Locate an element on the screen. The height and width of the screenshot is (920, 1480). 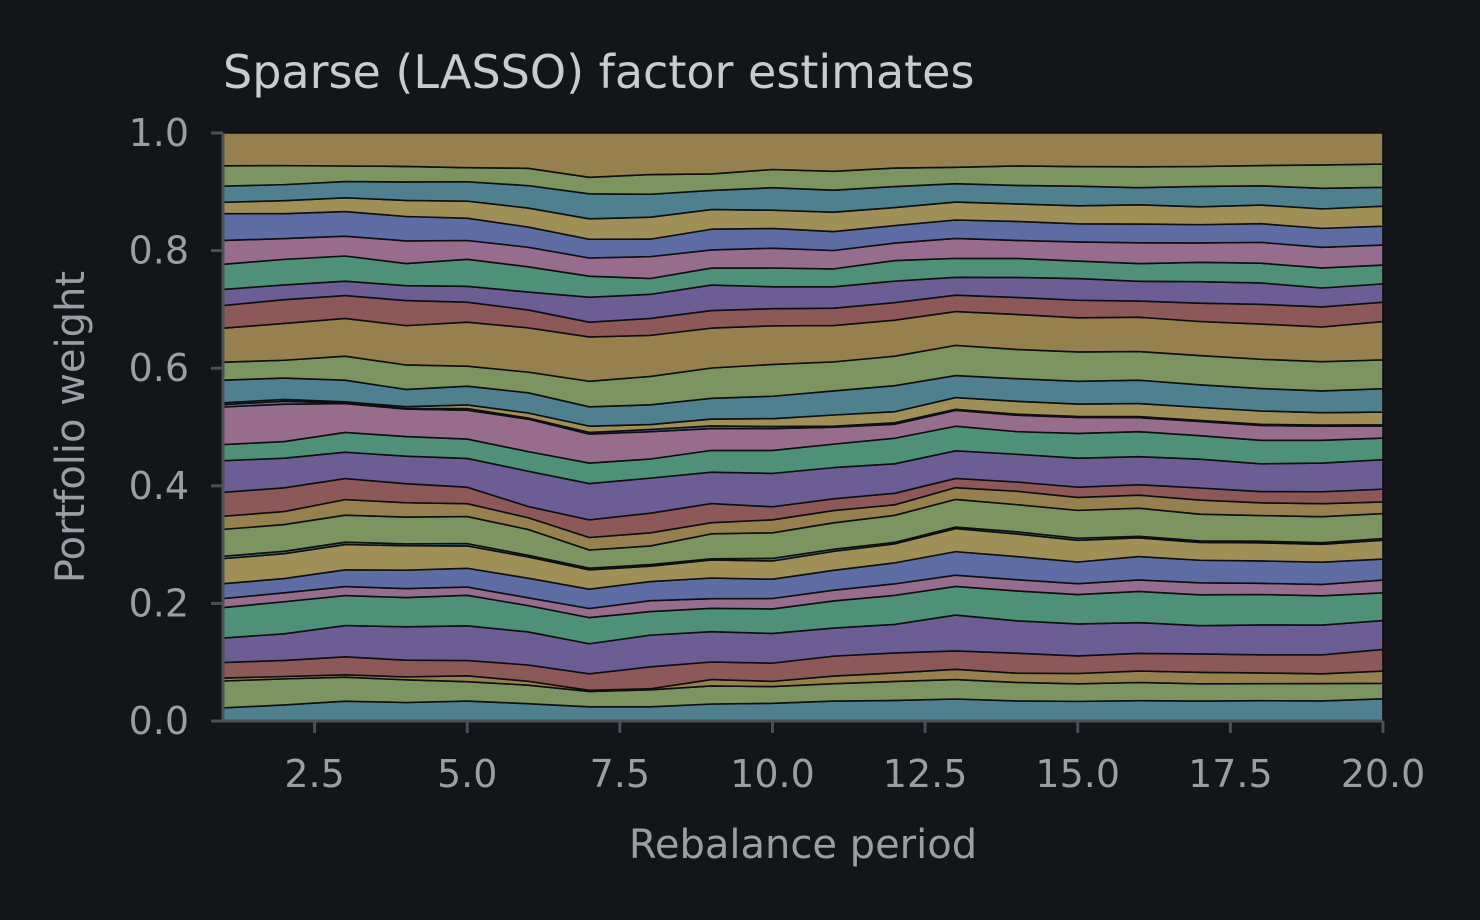
x-axis-label: Rebalance period is located at coordinates (803, 845).